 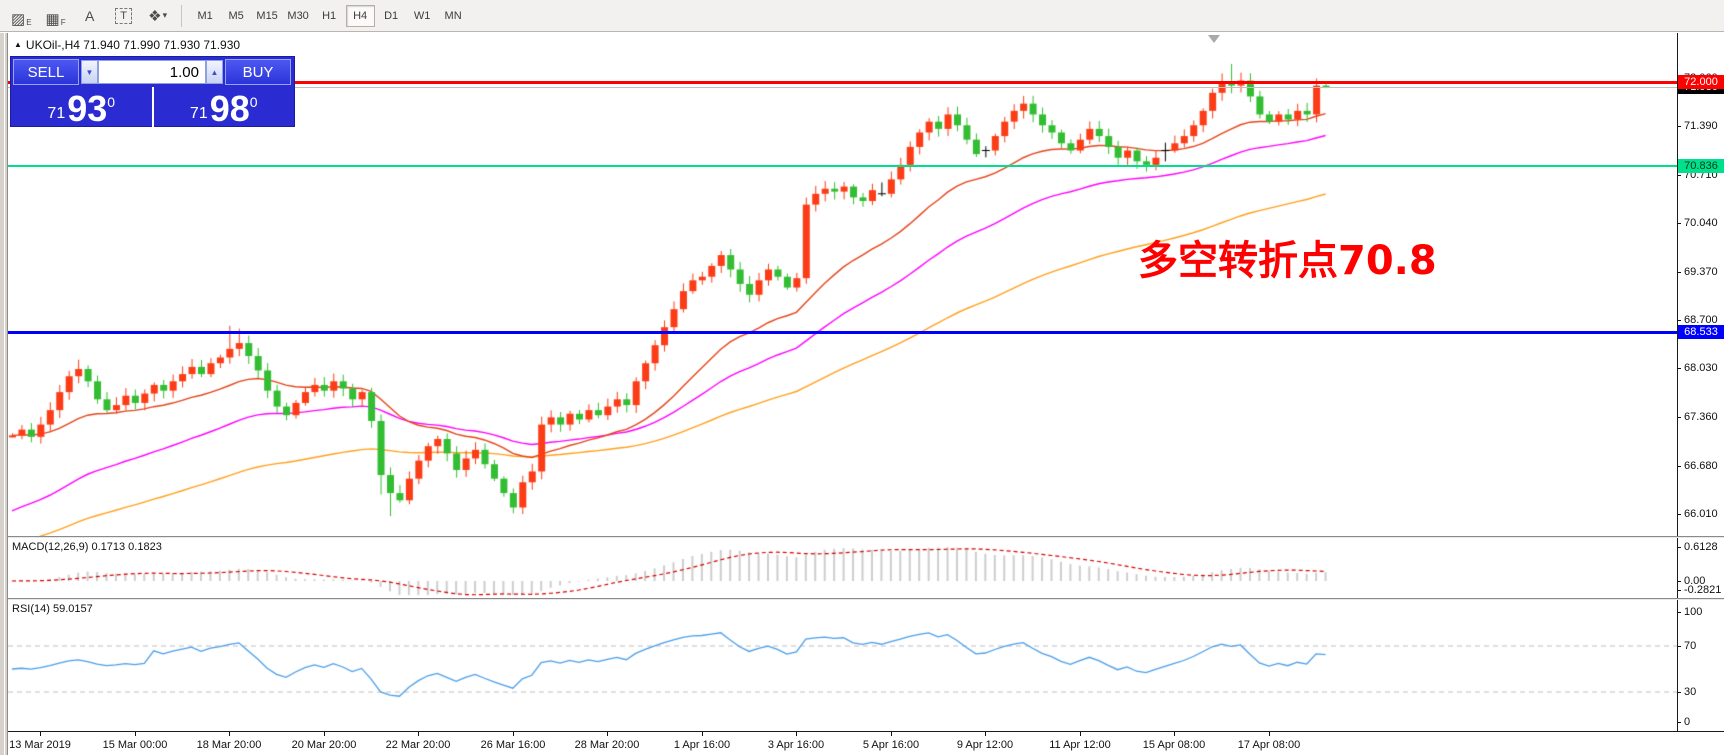 I want to click on fibonacci-icon: ▦ F, so click(x=55, y=19).